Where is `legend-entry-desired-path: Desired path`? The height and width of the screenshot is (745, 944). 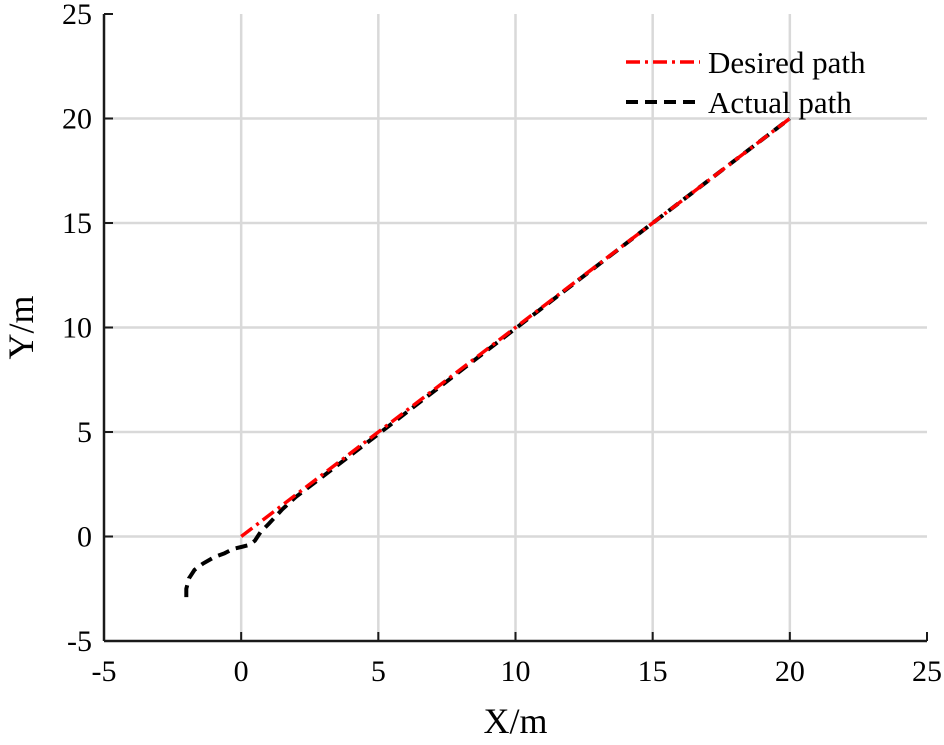
legend-entry-desired-path: Desired path is located at coordinates (787, 62).